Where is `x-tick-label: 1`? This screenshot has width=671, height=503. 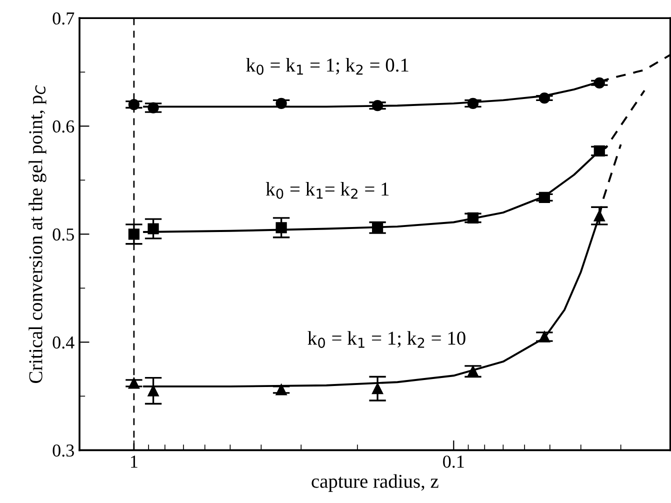
x-tick-label: 1 is located at coordinates (134, 462).